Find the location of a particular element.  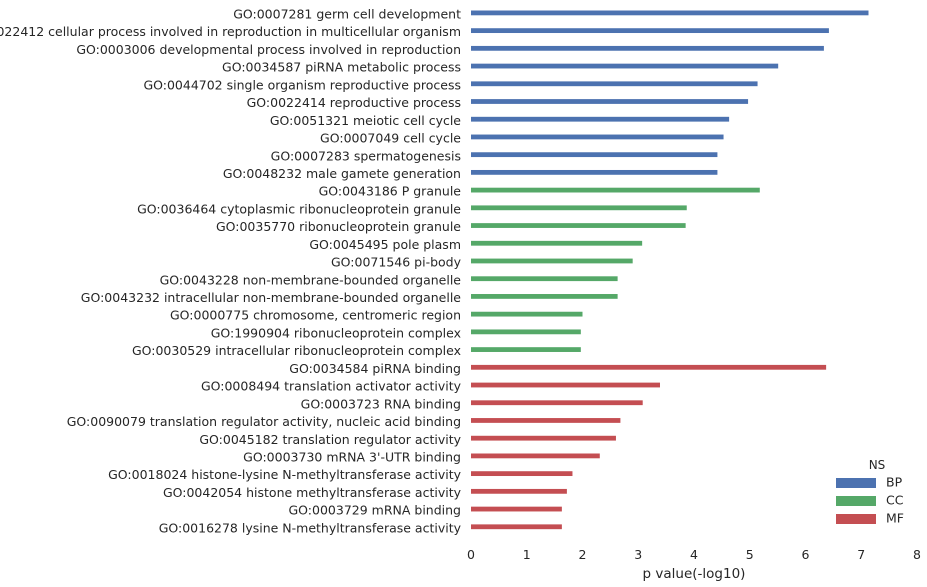

category-label: GO:0035770 ribonucleoprotein granule is located at coordinates (338, 226).